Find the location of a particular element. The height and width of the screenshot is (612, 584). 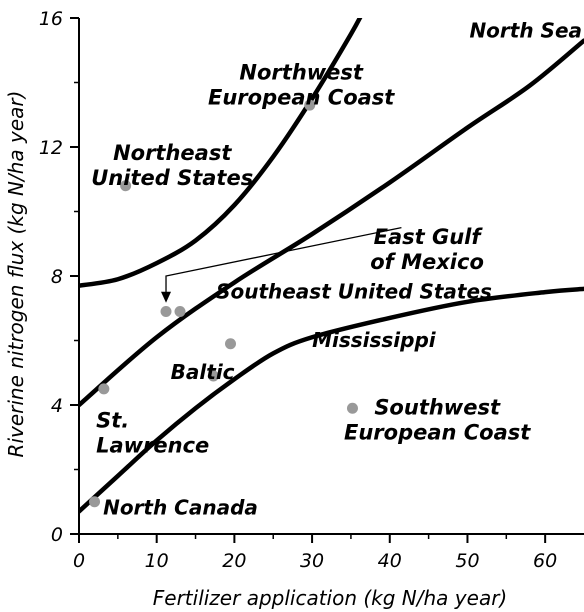

x-tick-label: 30 is located at coordinates (312, 561).